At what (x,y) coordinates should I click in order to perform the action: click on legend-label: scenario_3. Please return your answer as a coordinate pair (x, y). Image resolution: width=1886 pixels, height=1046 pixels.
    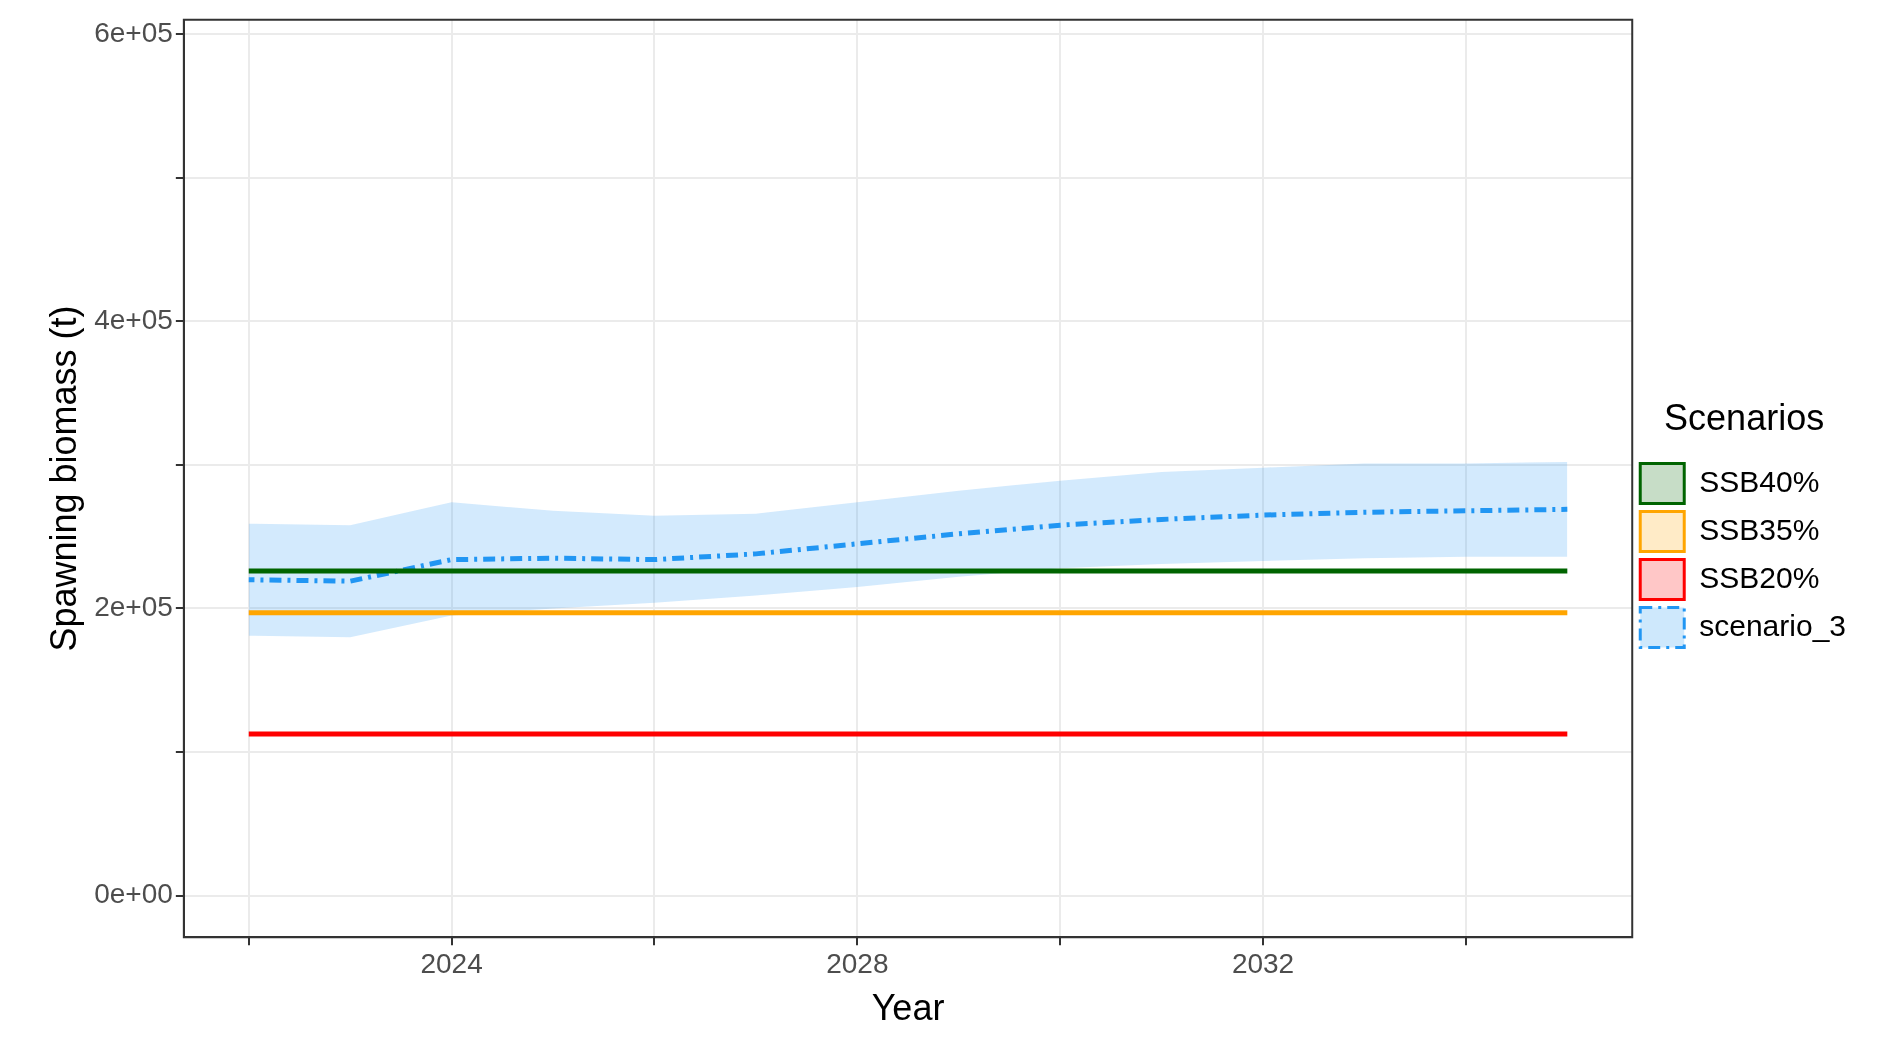
    Looking at the image, I should click on (1772, 625).